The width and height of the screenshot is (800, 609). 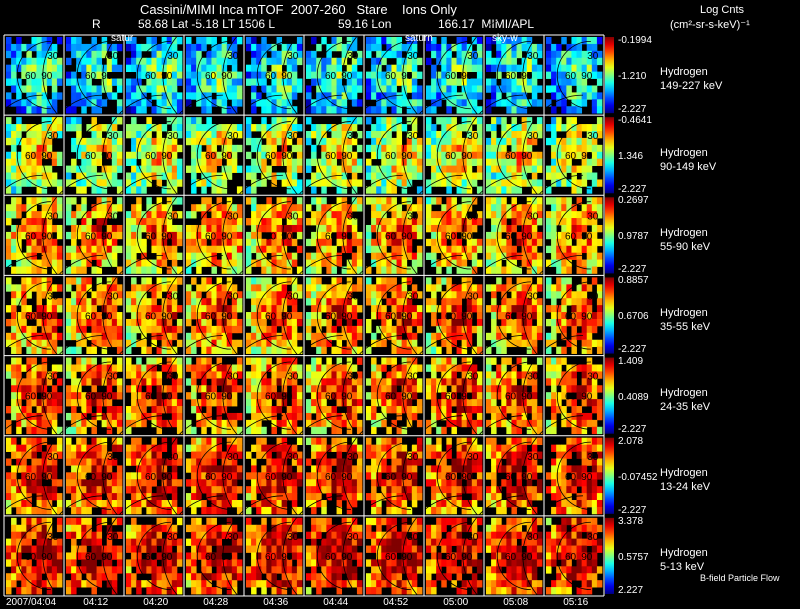 I want to click on contour-arc, so click(x=33, y=235).